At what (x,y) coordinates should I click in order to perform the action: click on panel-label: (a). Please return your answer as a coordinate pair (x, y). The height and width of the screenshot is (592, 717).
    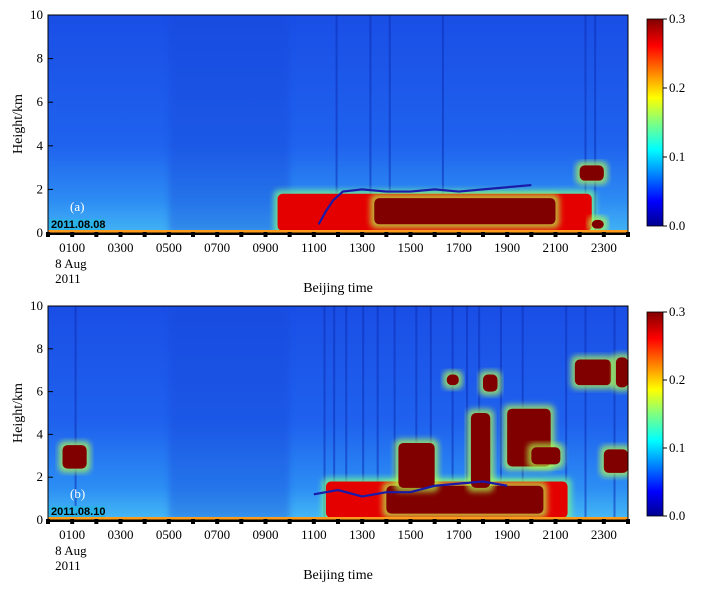
    Looking at the image, I should click on (77, 206).